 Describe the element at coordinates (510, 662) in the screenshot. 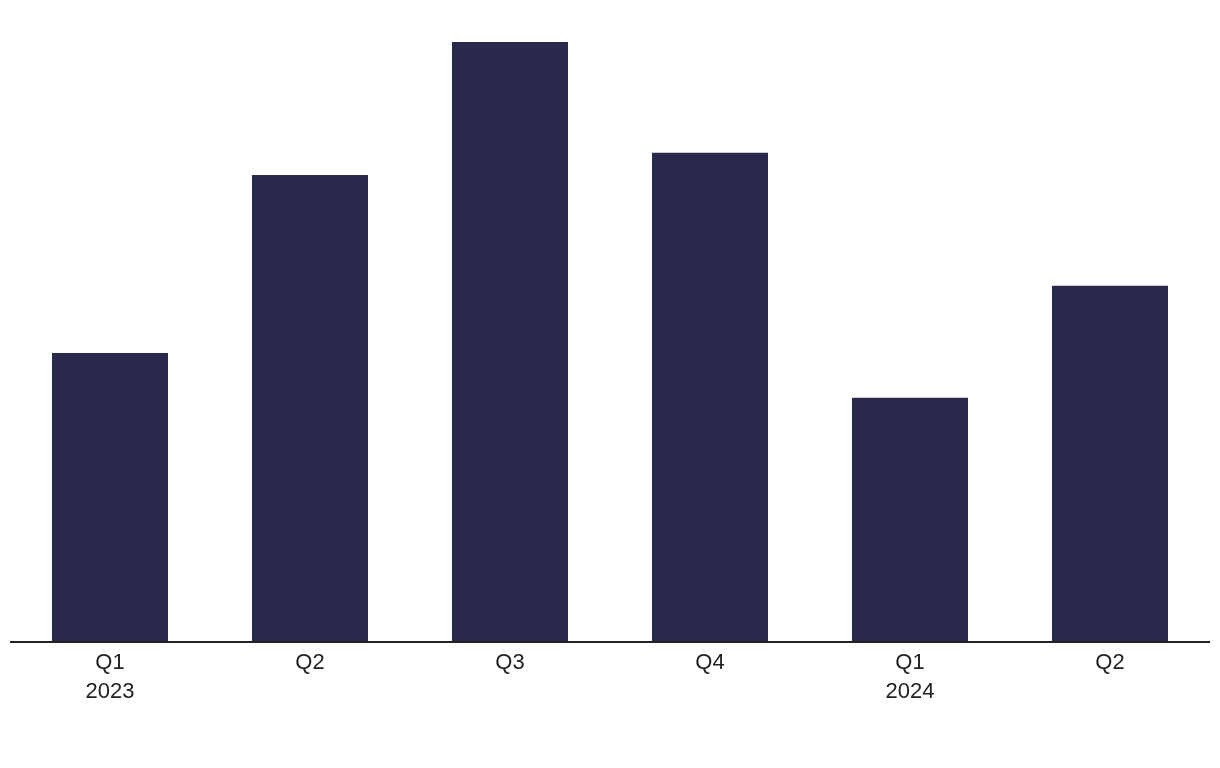

I see `x-tick-label: Q3` at that location.